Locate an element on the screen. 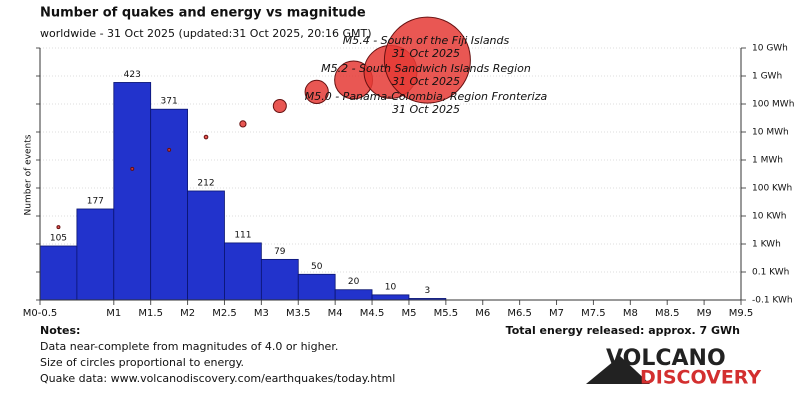 Image resolution: width=800 pixels, height=400 pixels. note: Size of circles proportional to energy. is located at coordinates (142, 362).